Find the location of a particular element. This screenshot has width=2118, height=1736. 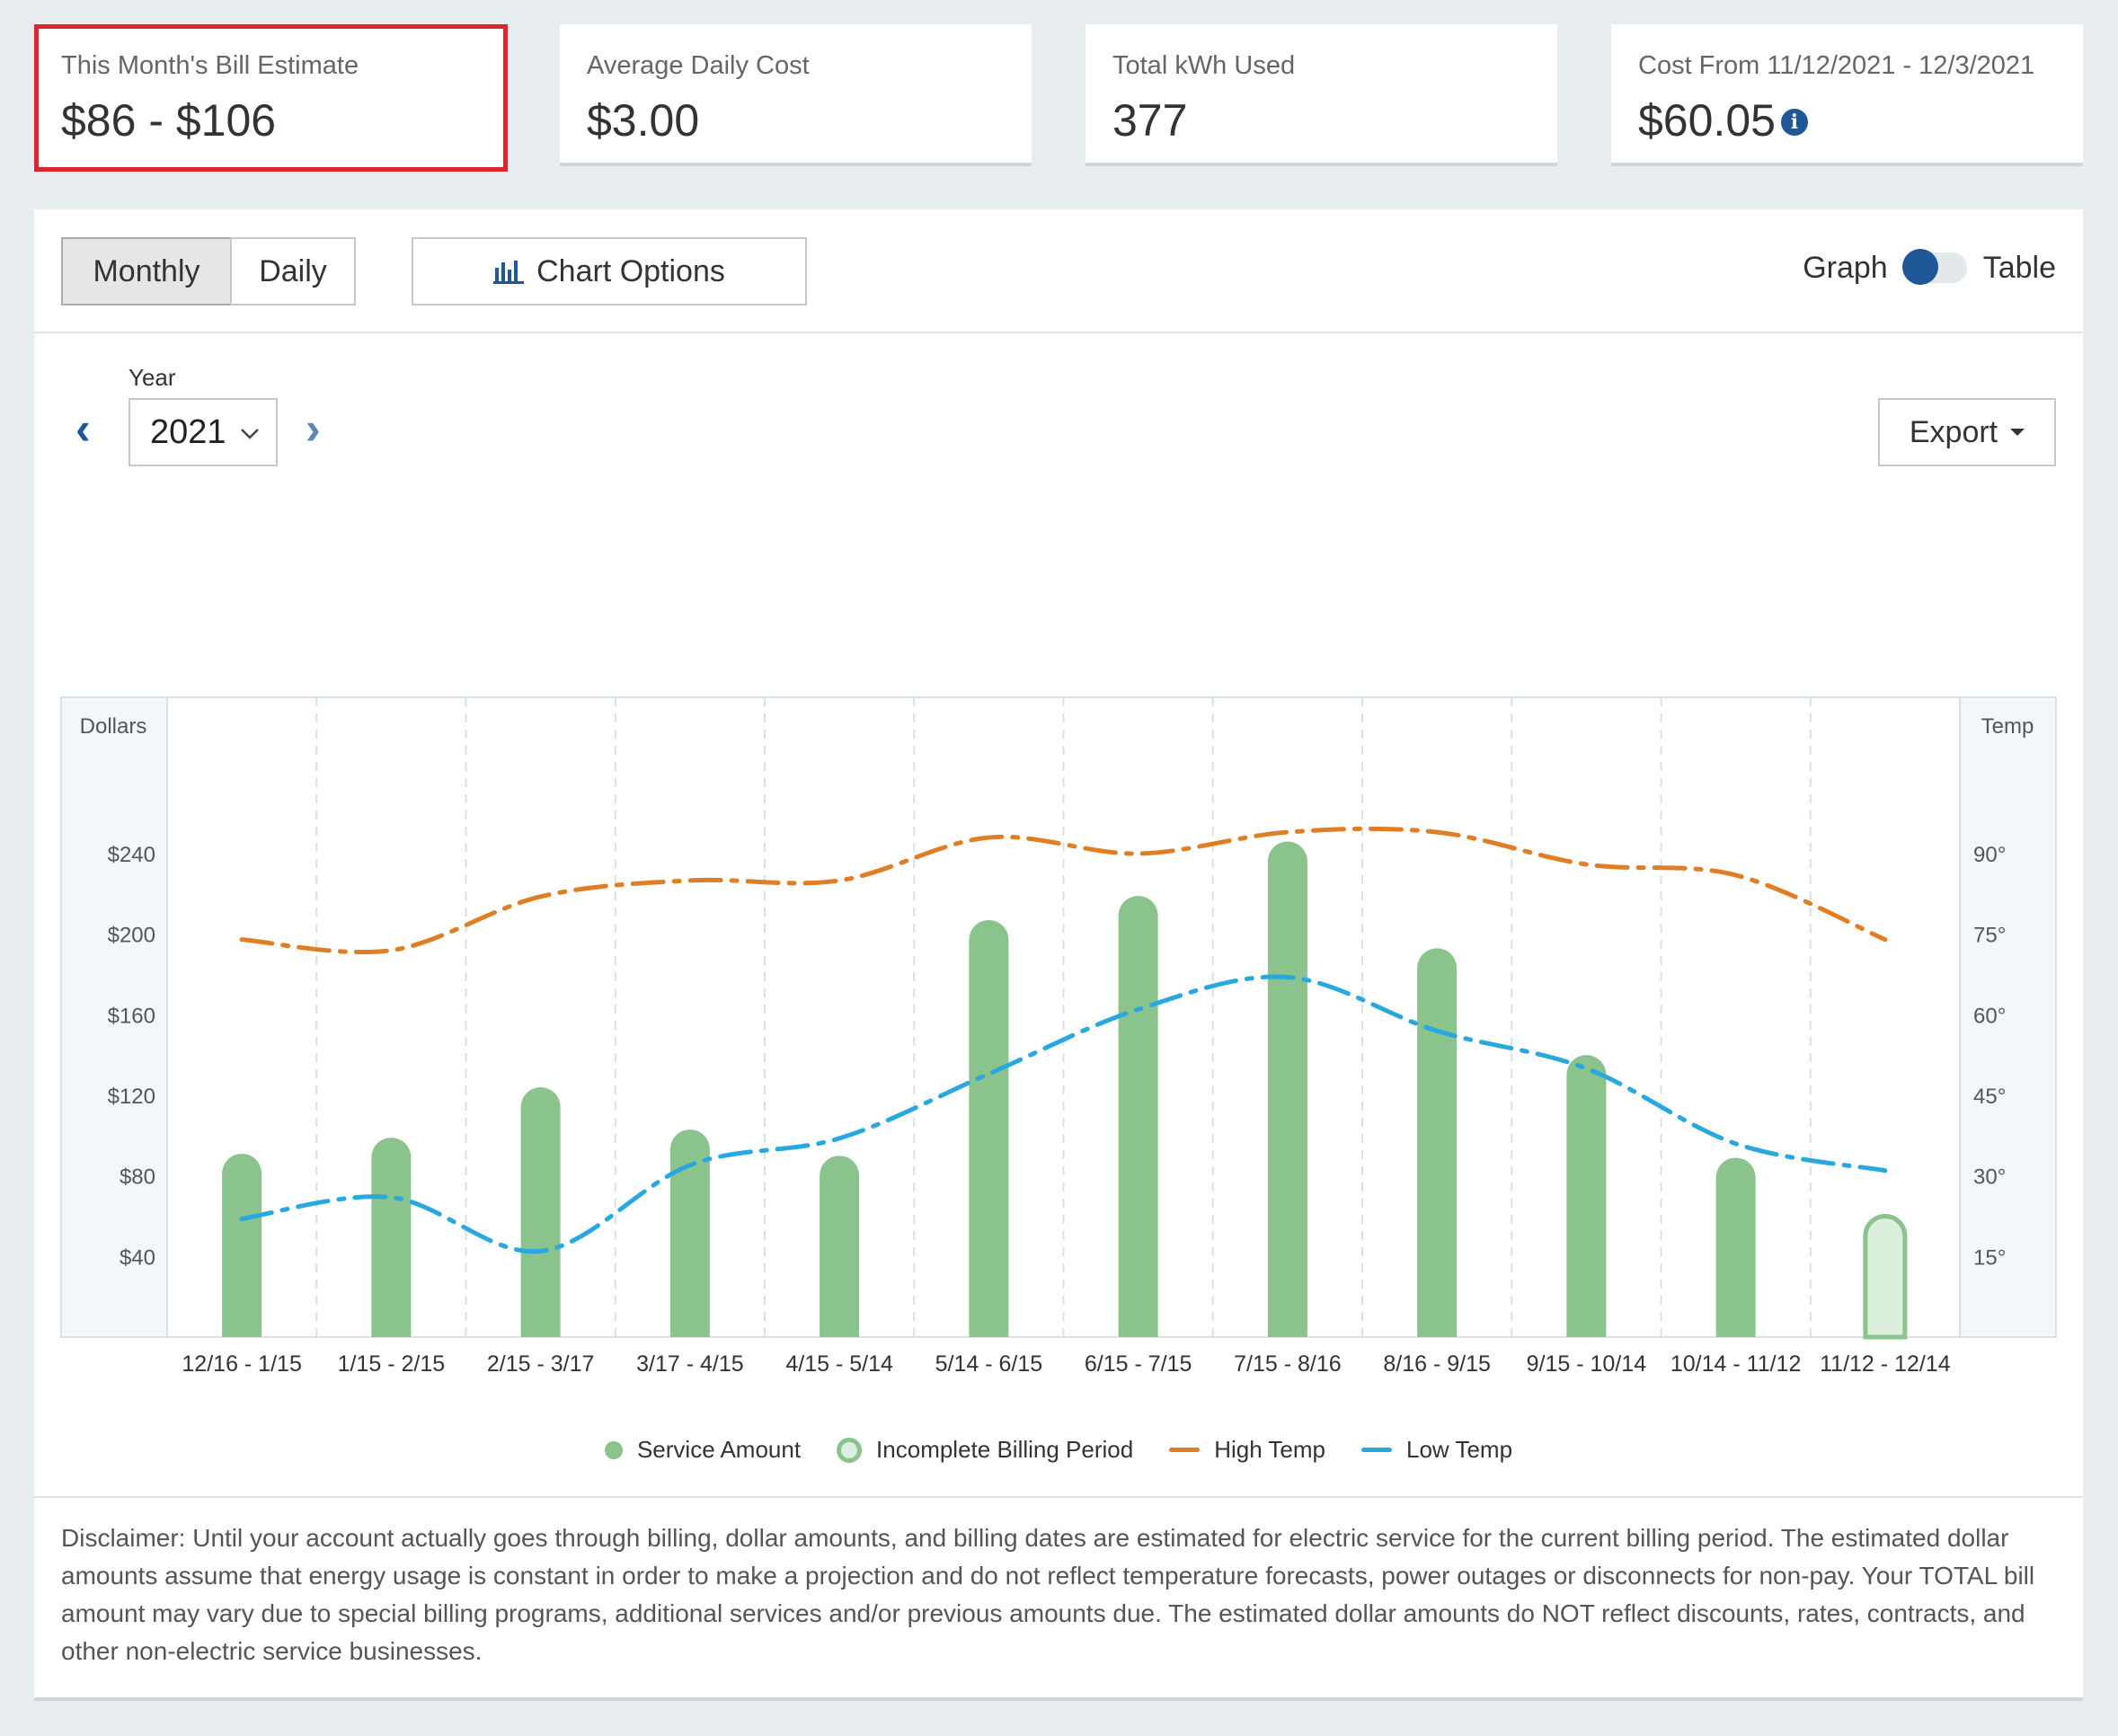

chevron-down-icon is located at coordinates (250, 434).